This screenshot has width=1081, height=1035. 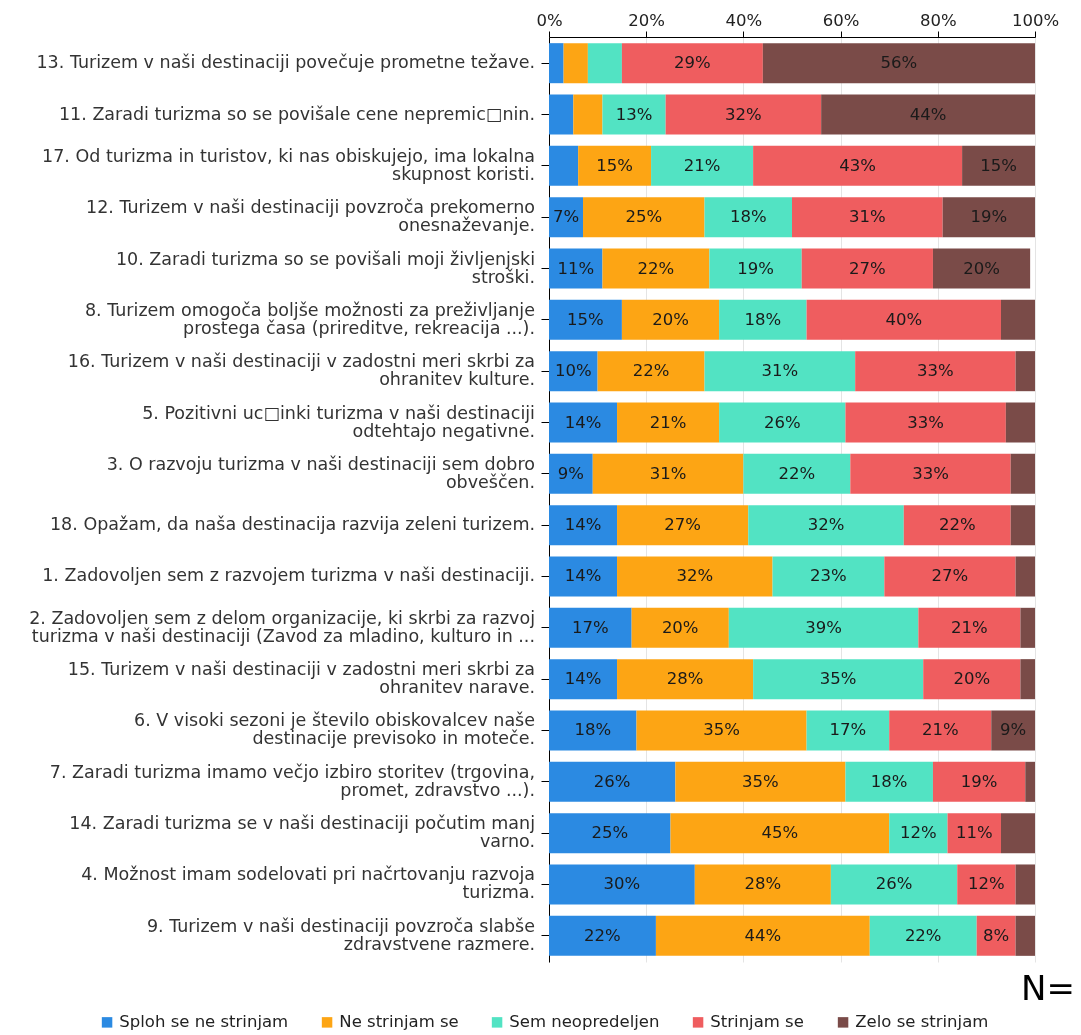 I want to click on data-label: 30%, so click(x=622, y=884).